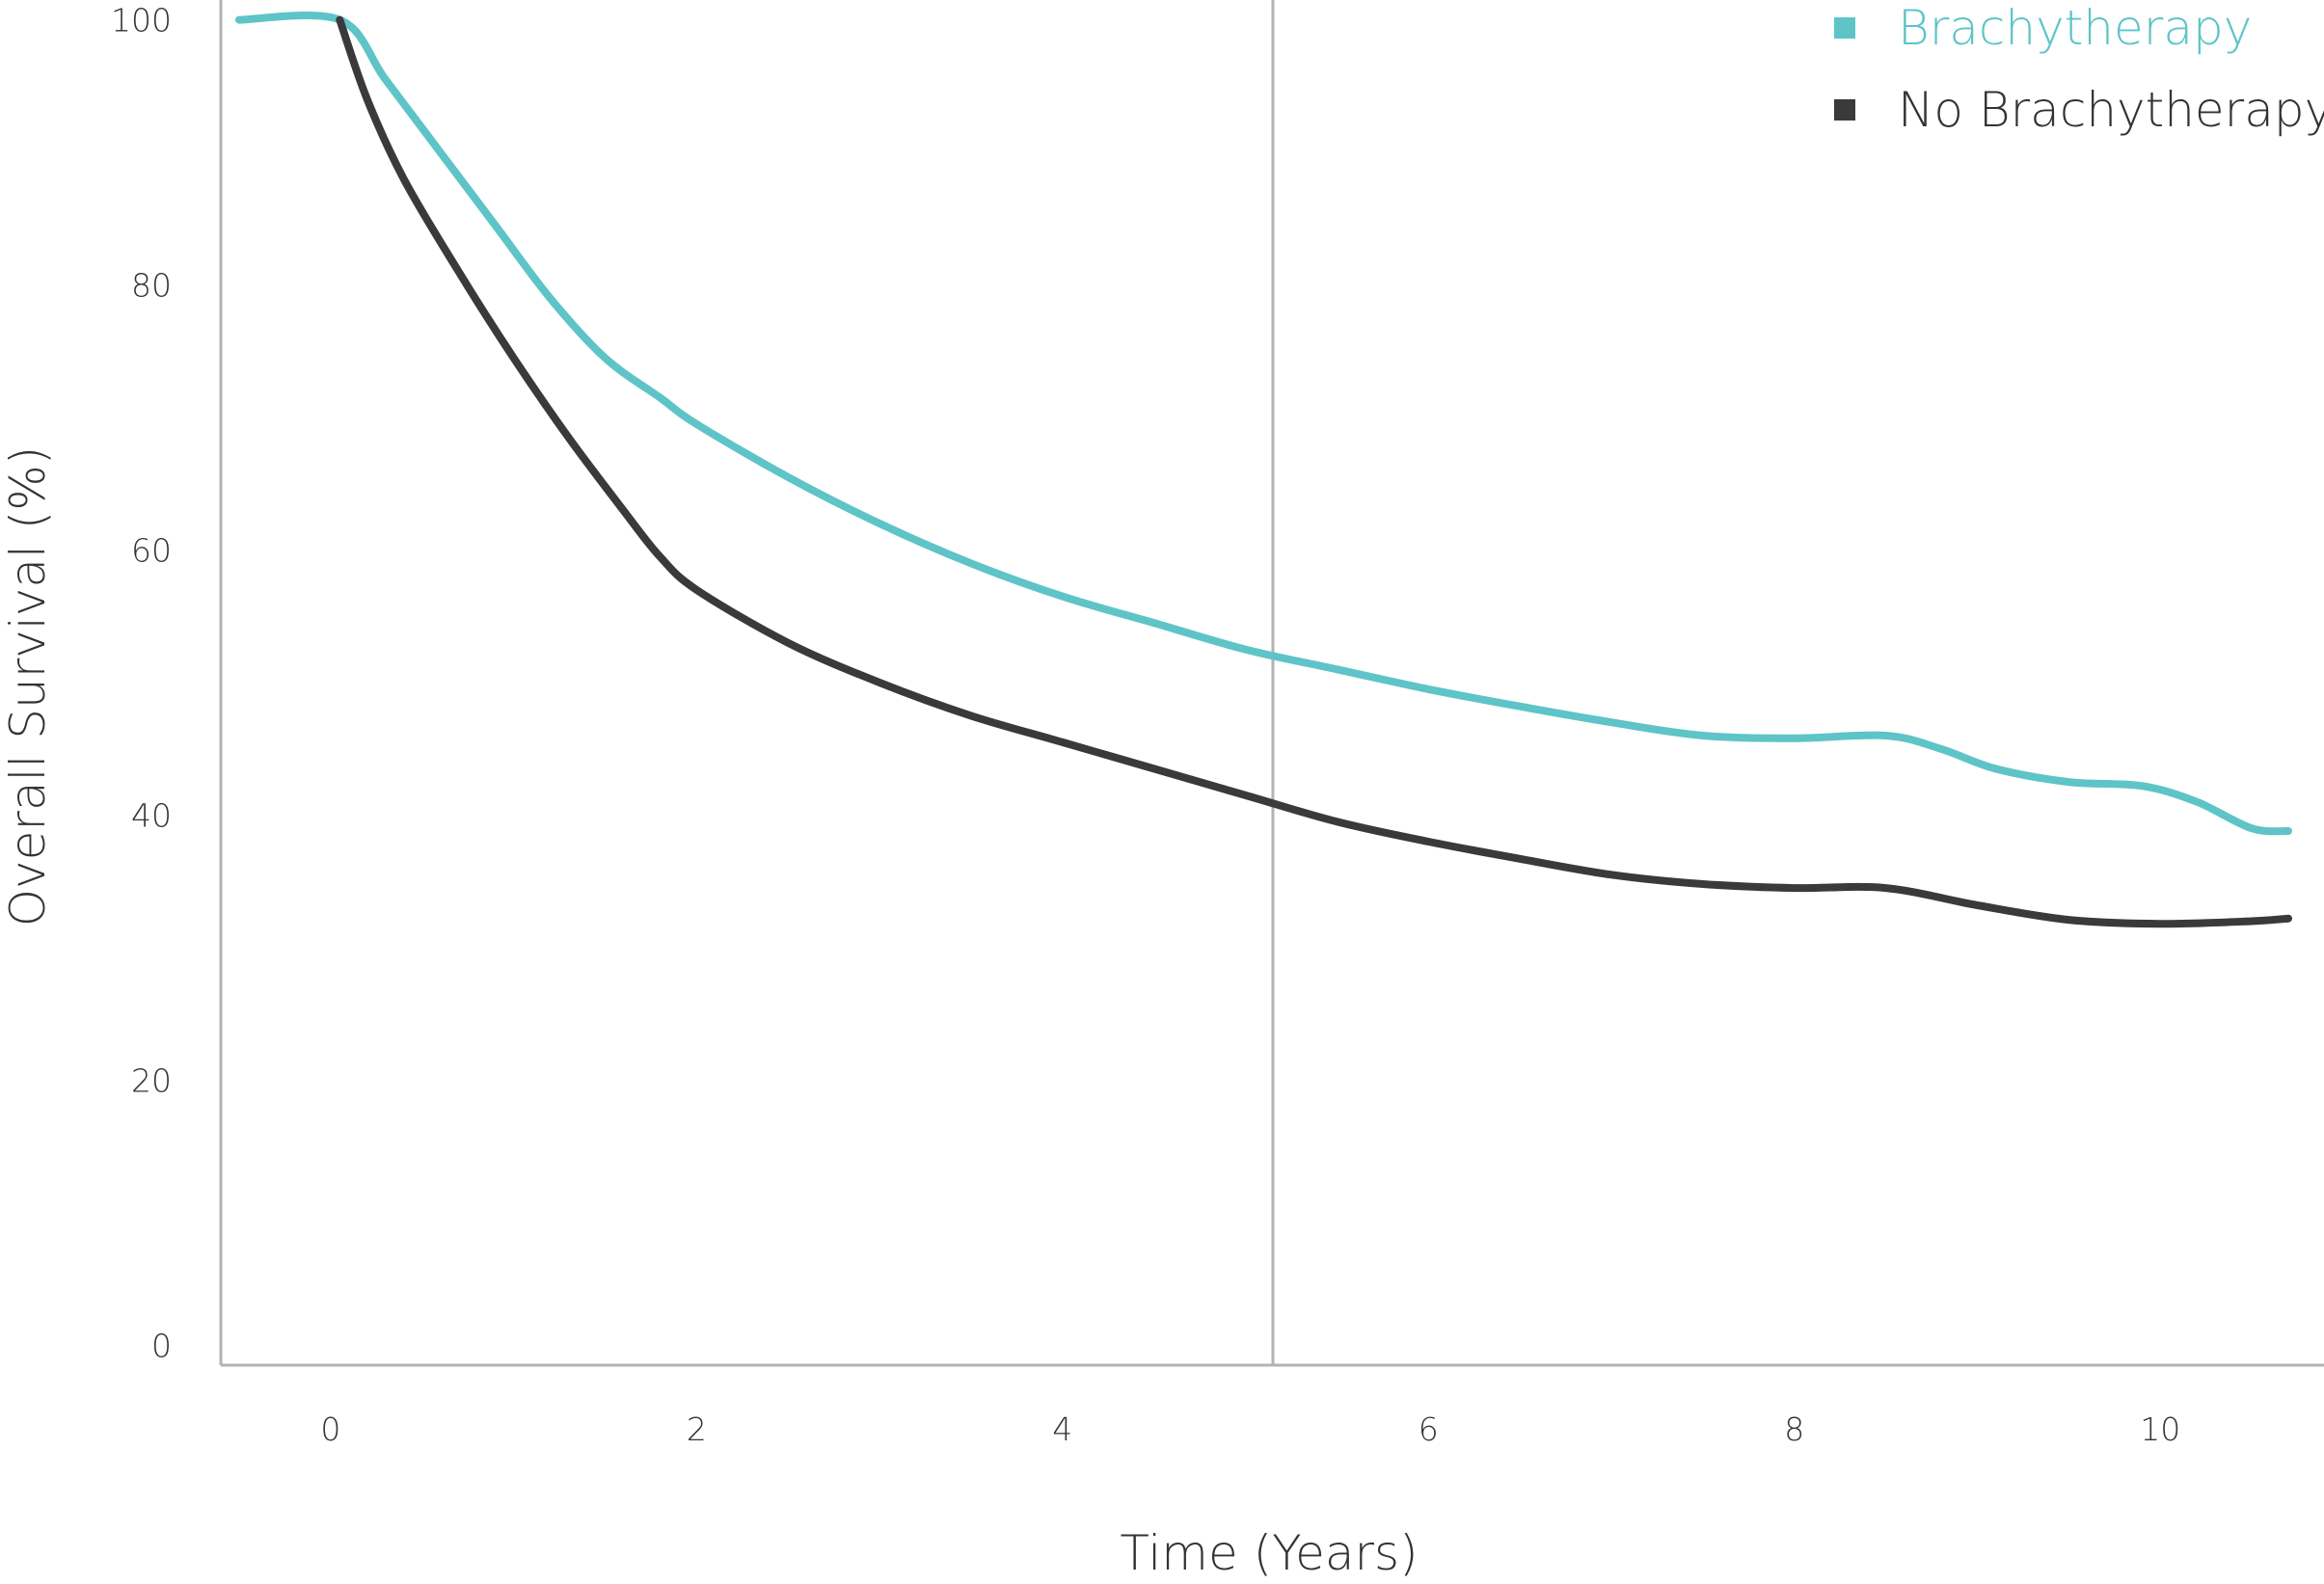 The width and height of the screenshot is (2324, 1584). I want to click on x-tick-labels: 0 2 4 6 8 10, so click(1250, 1429).